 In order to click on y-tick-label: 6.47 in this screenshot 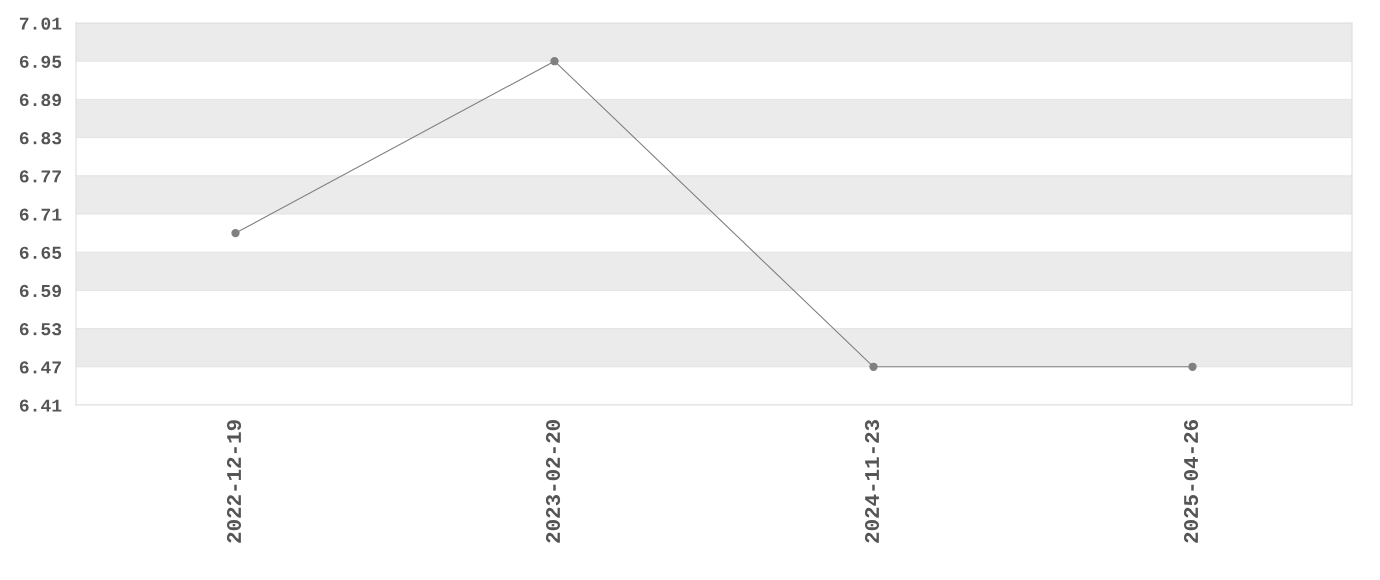, I will do `click(40, 367)`.